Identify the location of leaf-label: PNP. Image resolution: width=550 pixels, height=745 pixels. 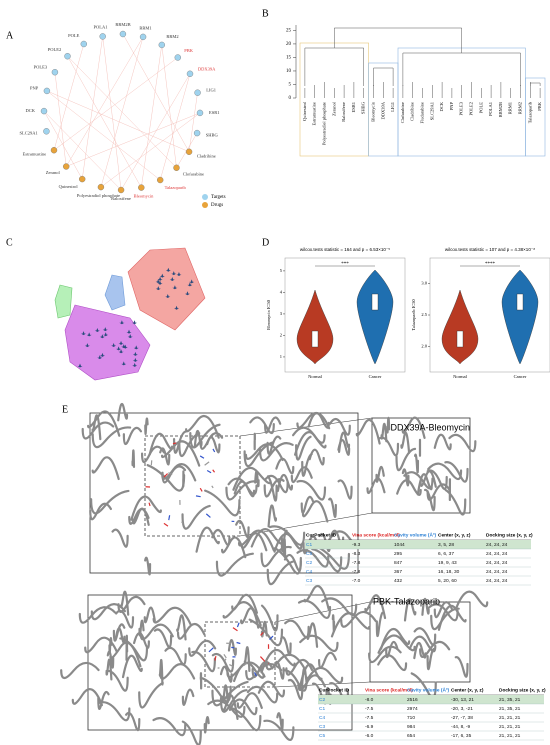
(451, 106).